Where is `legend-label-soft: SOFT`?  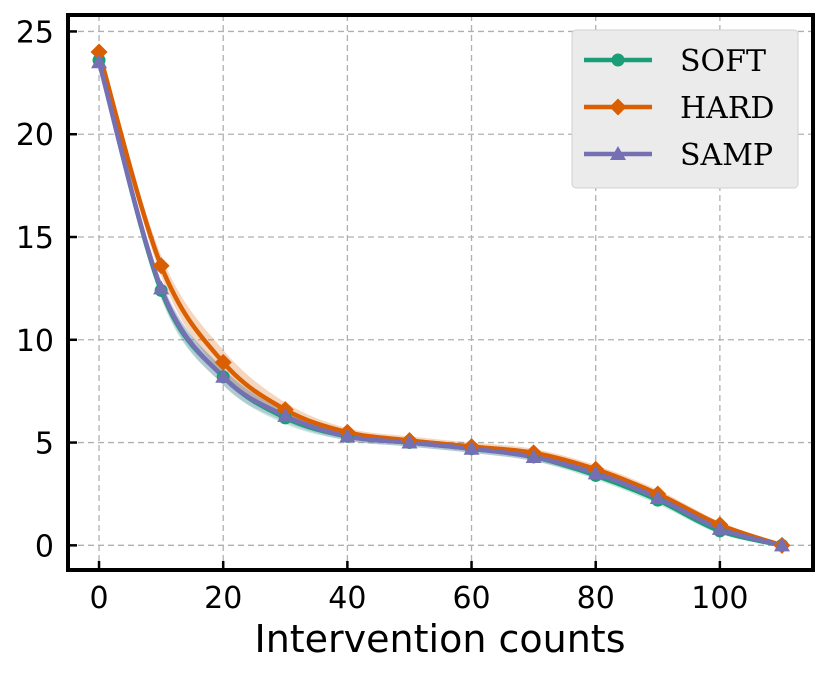 legend-label-soft: SOFT is located at coordinates (723, 61).